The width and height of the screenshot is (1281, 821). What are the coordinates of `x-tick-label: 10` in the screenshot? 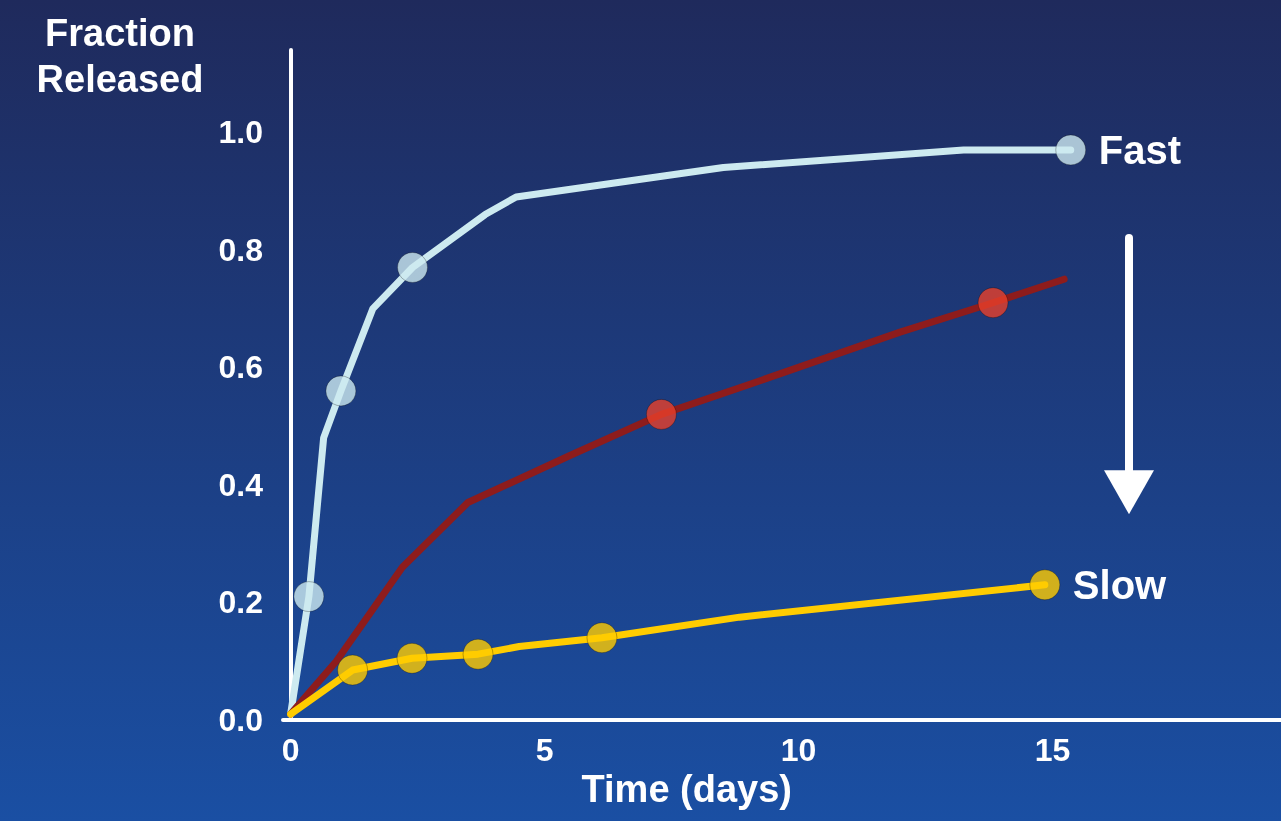 It's located at (798, 750).